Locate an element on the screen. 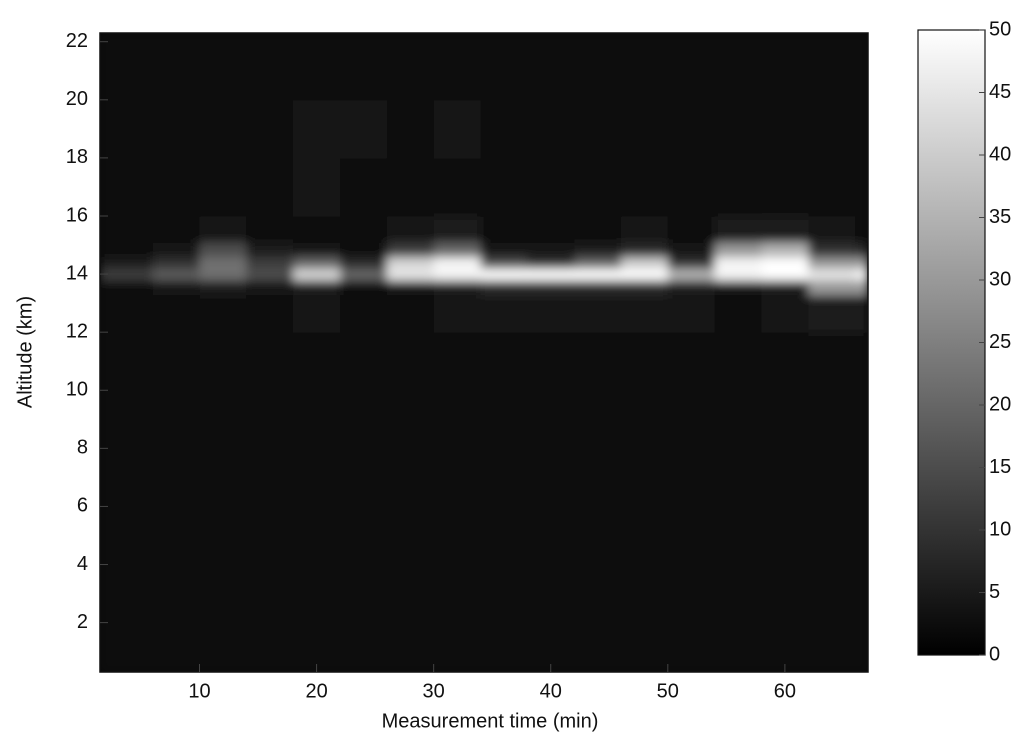  colorbar-tick-label: 40 is located at coordinates (1000, 154).